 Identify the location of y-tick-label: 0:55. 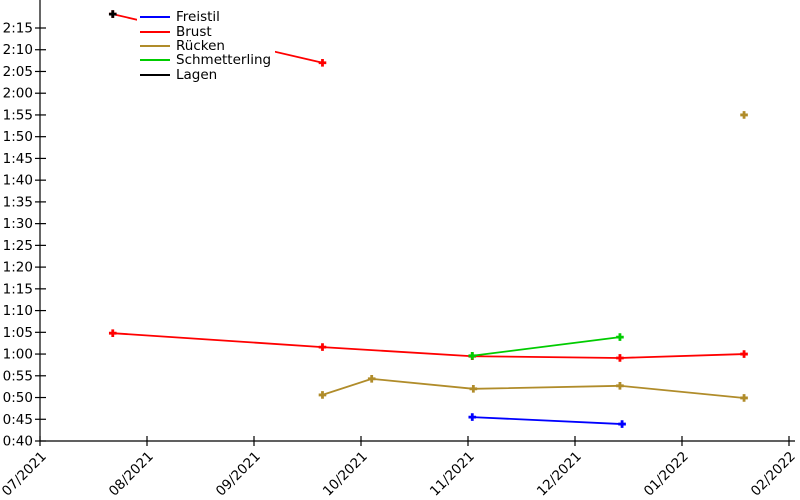
(18, 376).